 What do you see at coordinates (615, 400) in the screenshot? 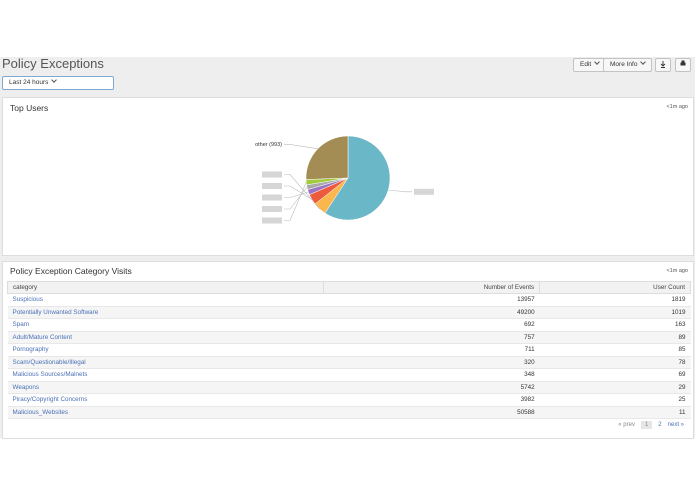
I see `numeric-cell: 25` at bounding box center [615, 400].